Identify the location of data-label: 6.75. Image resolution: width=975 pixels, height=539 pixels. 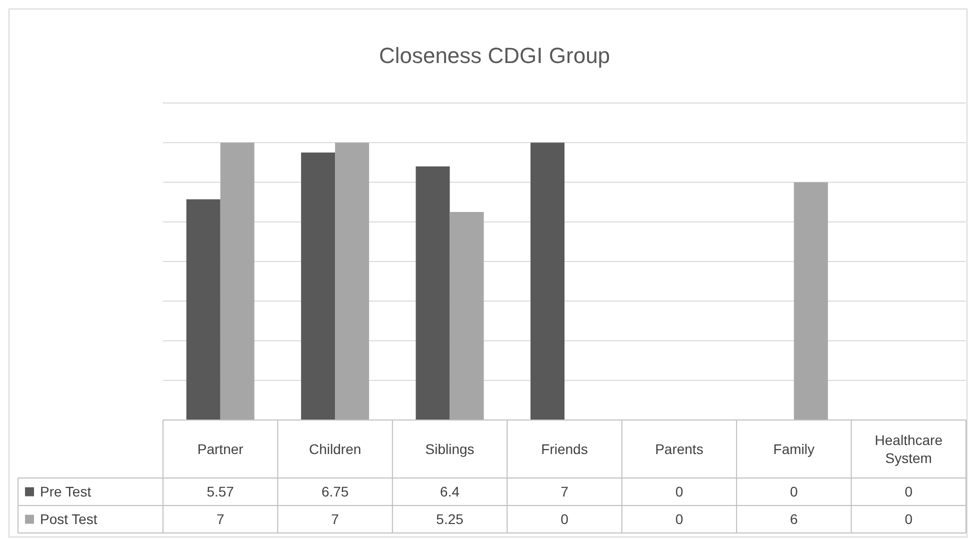
(335, 492).